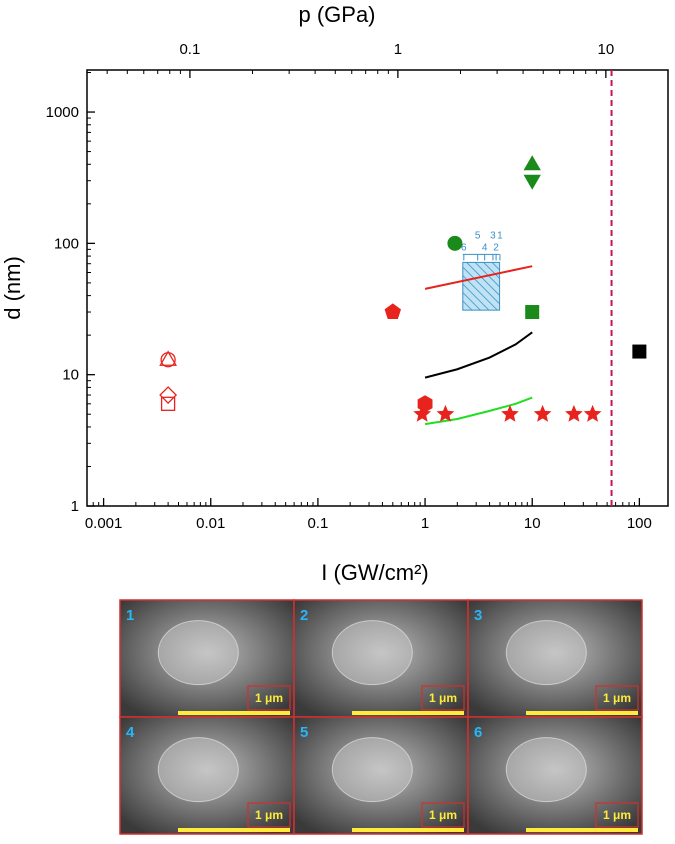  Describe the element at coordinates (12, 288) in the screenshot. I see `y-axis-label: d (nm)` at that location.